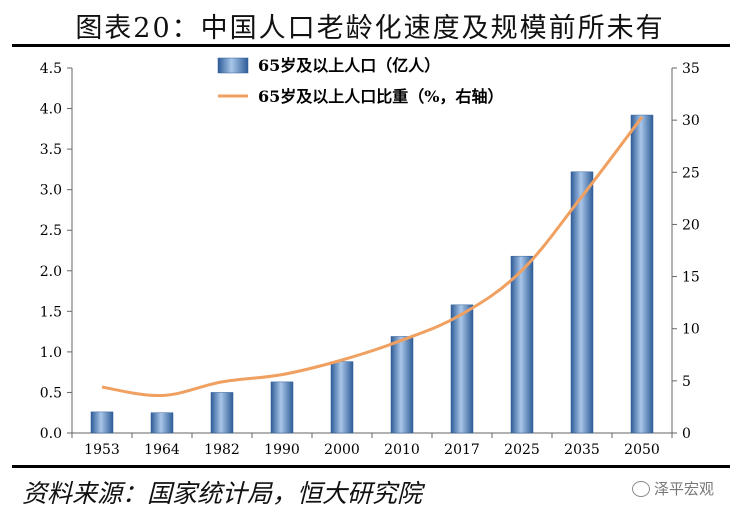  I want to click on right-tick-label: 5, so click(686, 382).